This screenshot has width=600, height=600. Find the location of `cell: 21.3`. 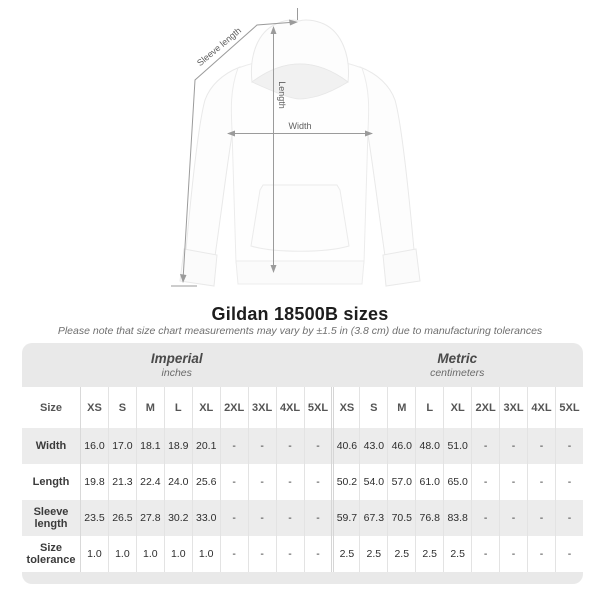

cell: 21.3 is located at coordinates (121, 482).